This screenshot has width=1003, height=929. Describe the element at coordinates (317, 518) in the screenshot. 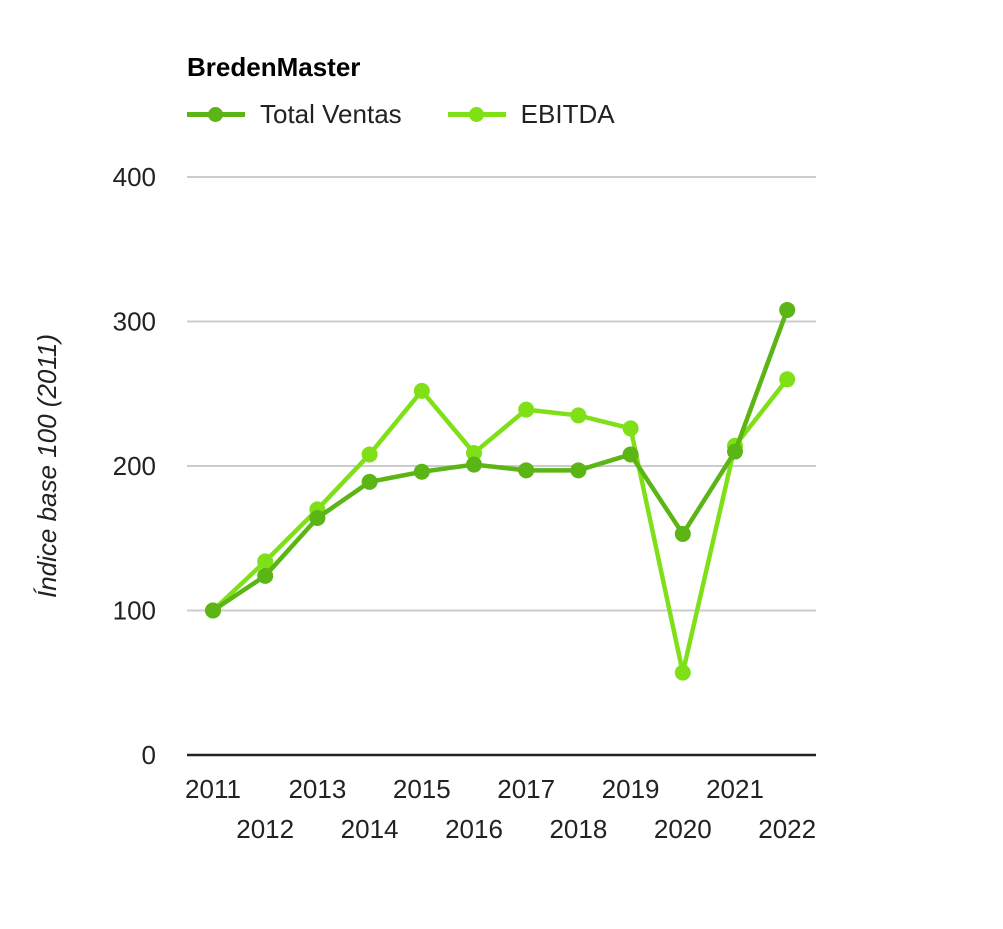

I see `data-point-total-ventas-2013` at that location.